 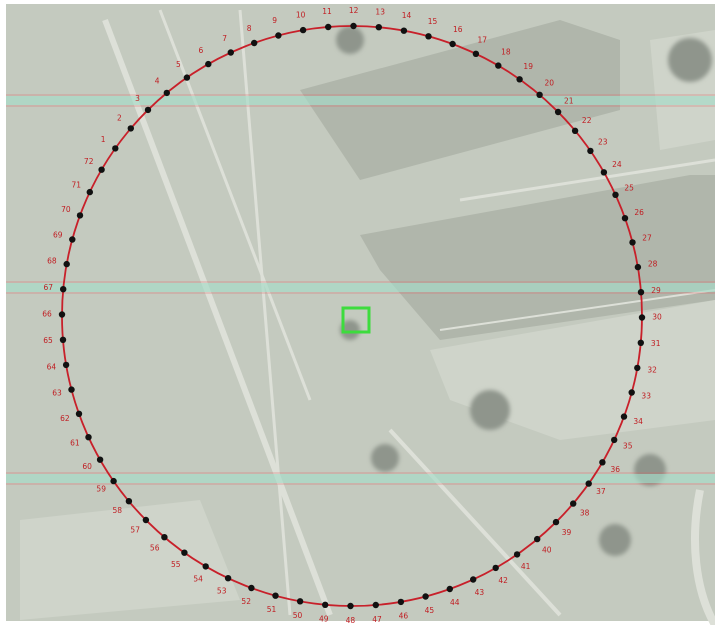 I want to click on lower-band-fill, so click(x=360, y=478).